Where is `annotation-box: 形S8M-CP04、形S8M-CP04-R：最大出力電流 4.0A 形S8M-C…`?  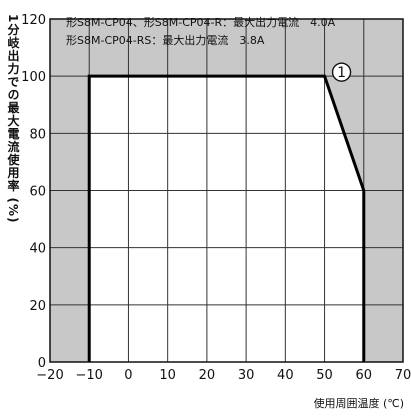
annotation-box: 形S8M-CP04、形S8M-CP04-R：最大出力電流 4.0A 形S8M-C… is located at coordinates (201, 31).